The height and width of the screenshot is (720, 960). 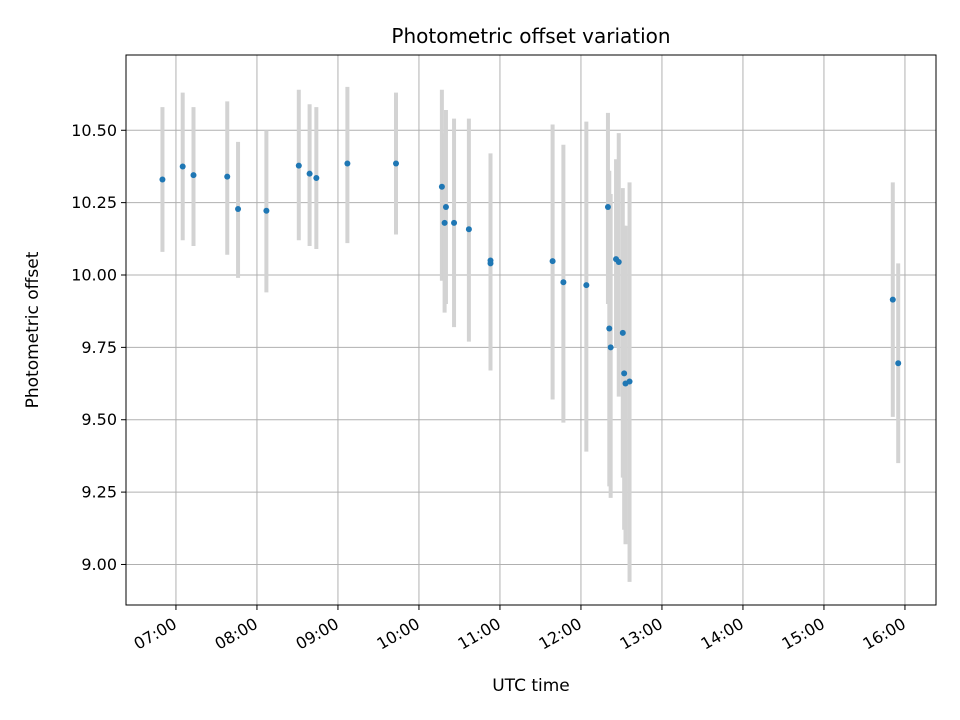 I want to click on y-axis-title: Photometric offset, so click(x=33, y=329).